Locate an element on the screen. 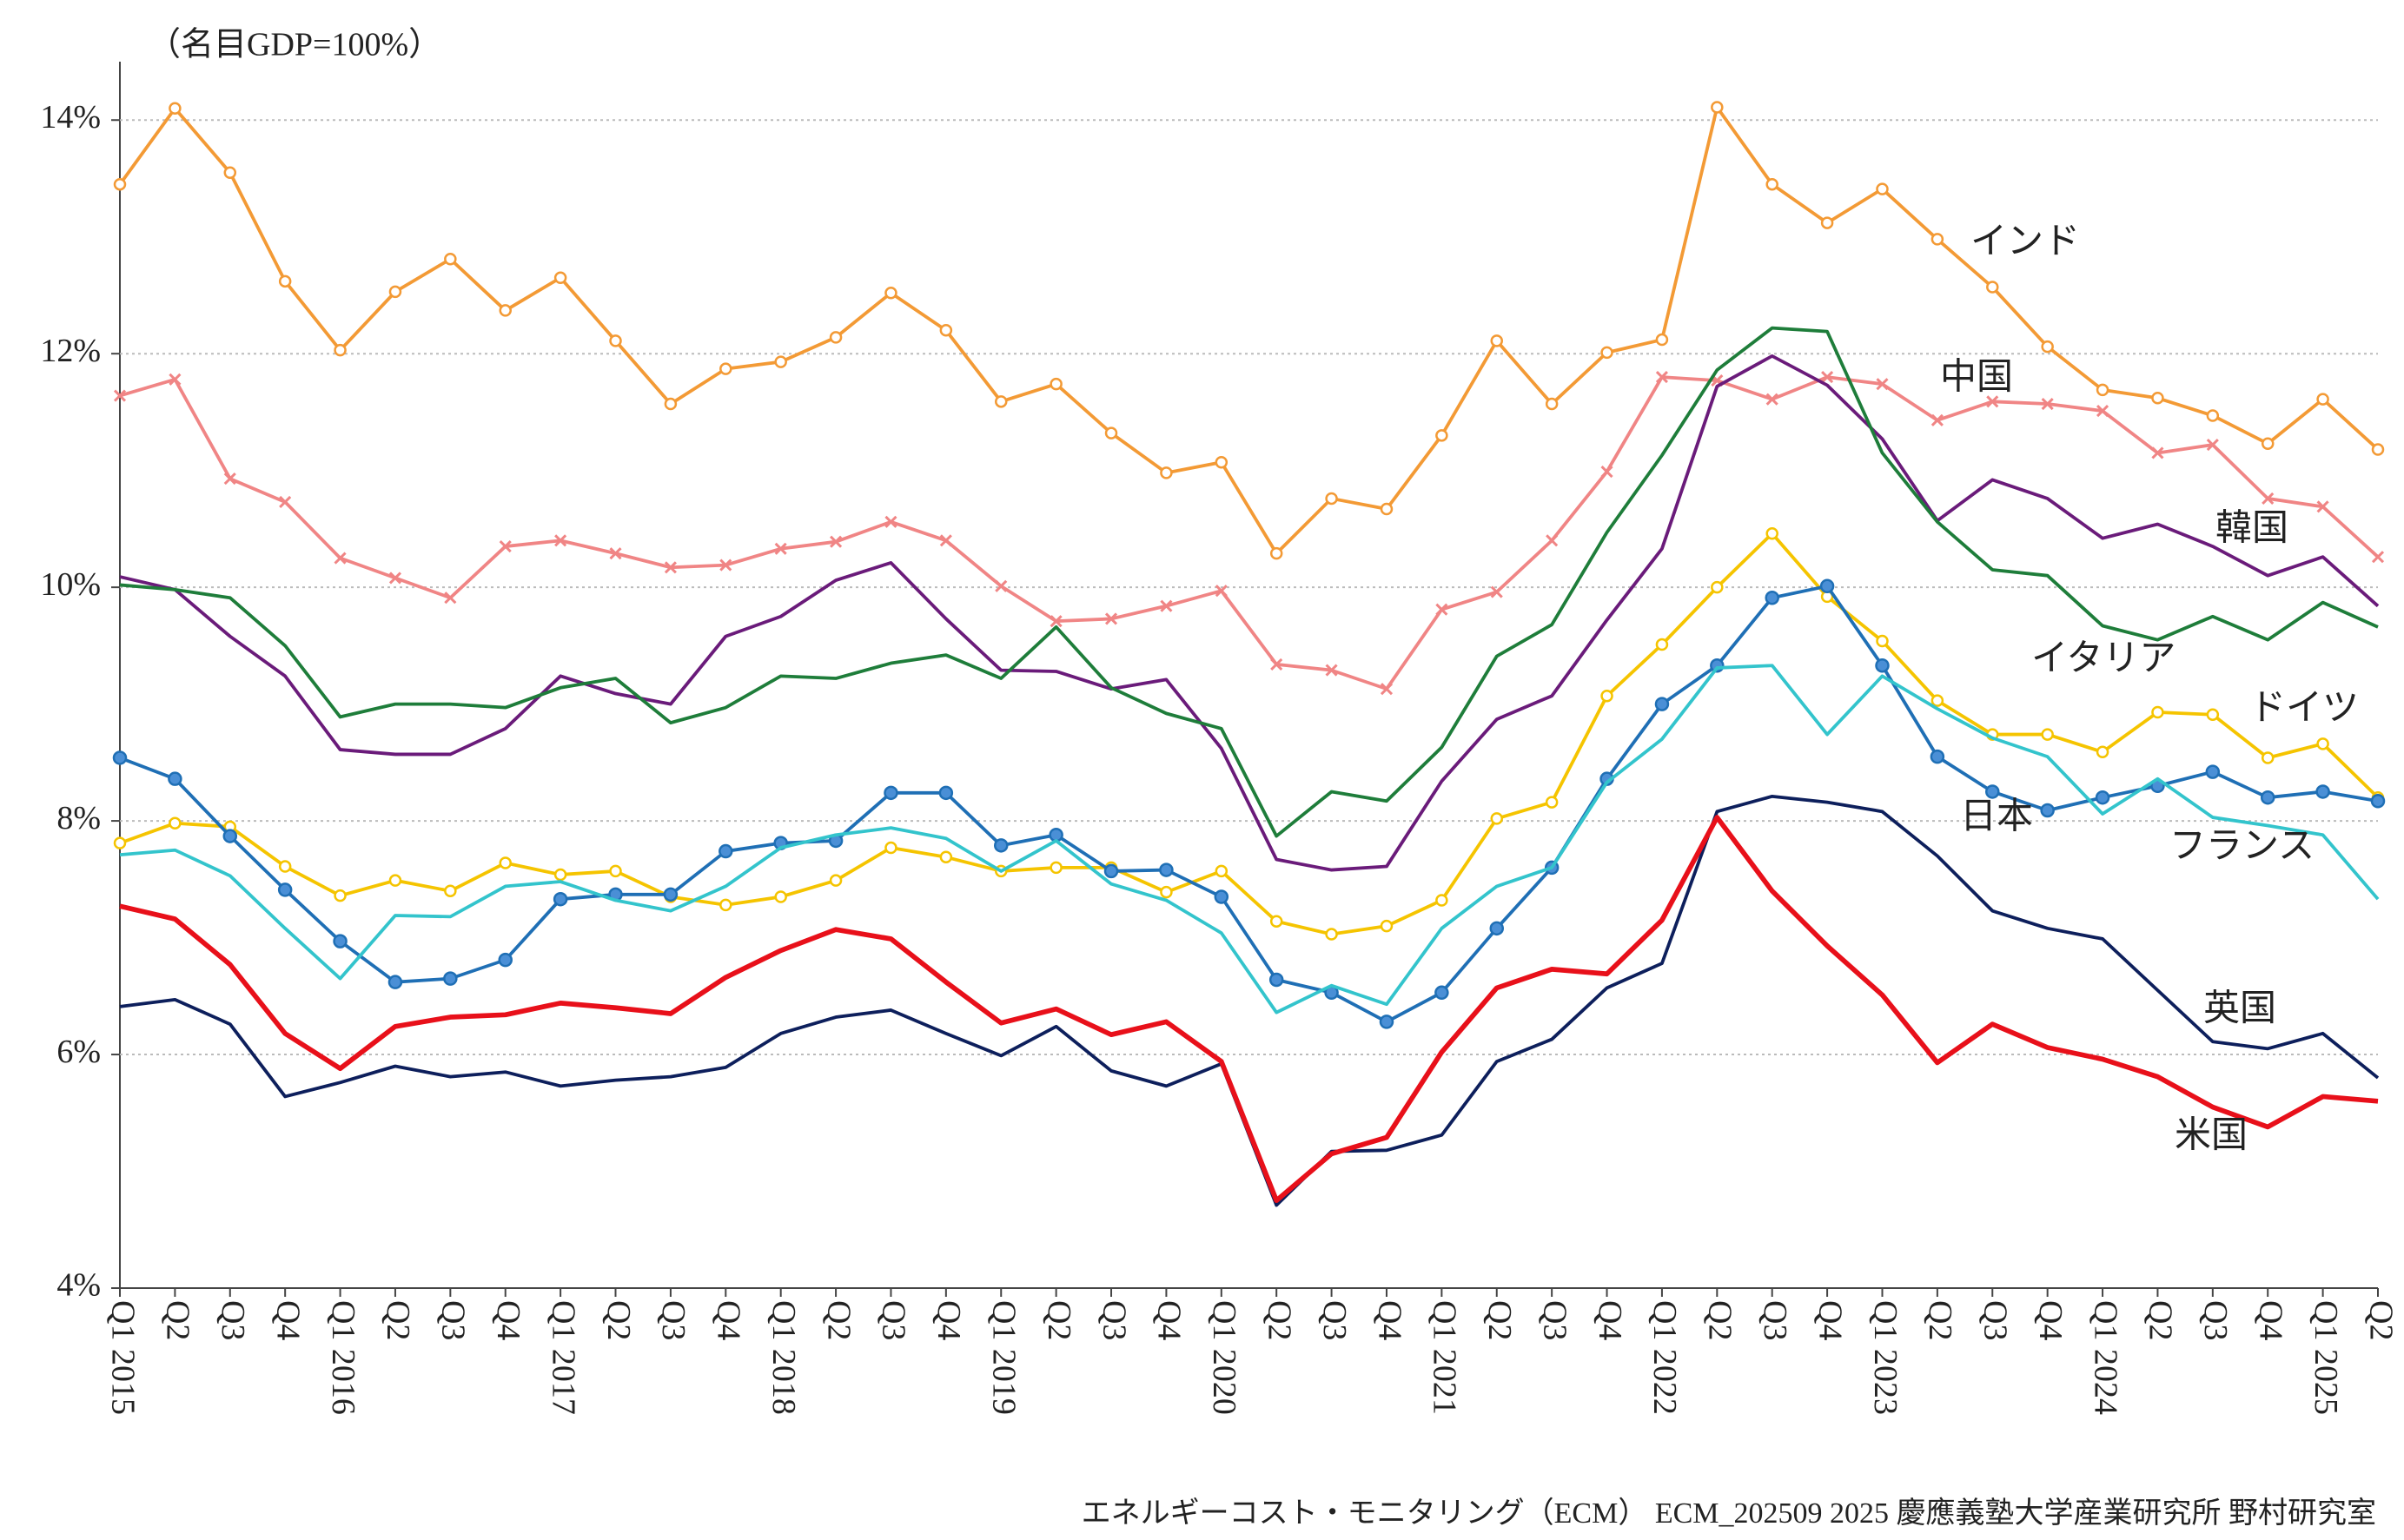 This screenshot has width=2404, height=1540. x-tick-label: Q1 2024 is located at coordinates (2105, 1357).